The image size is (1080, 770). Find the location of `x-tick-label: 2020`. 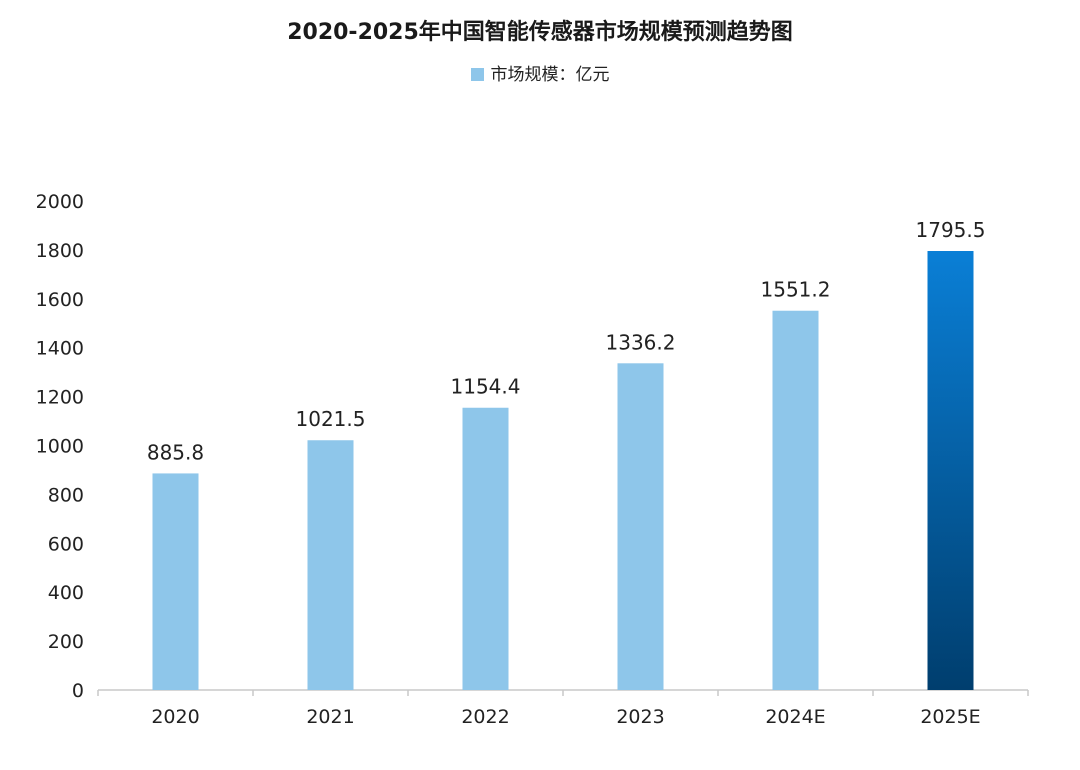

x-tick-label: 2020 is located at coordinates (175, 717).